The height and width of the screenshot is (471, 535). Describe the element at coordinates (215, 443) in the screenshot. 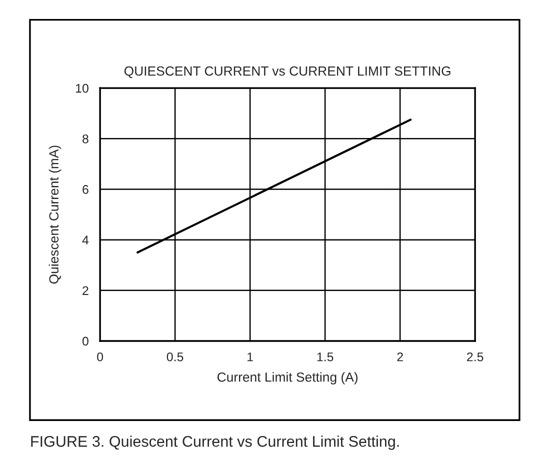

I see `caption: FIGURE 3. Quiescent Current vs Current Limit Setting.` at that location.